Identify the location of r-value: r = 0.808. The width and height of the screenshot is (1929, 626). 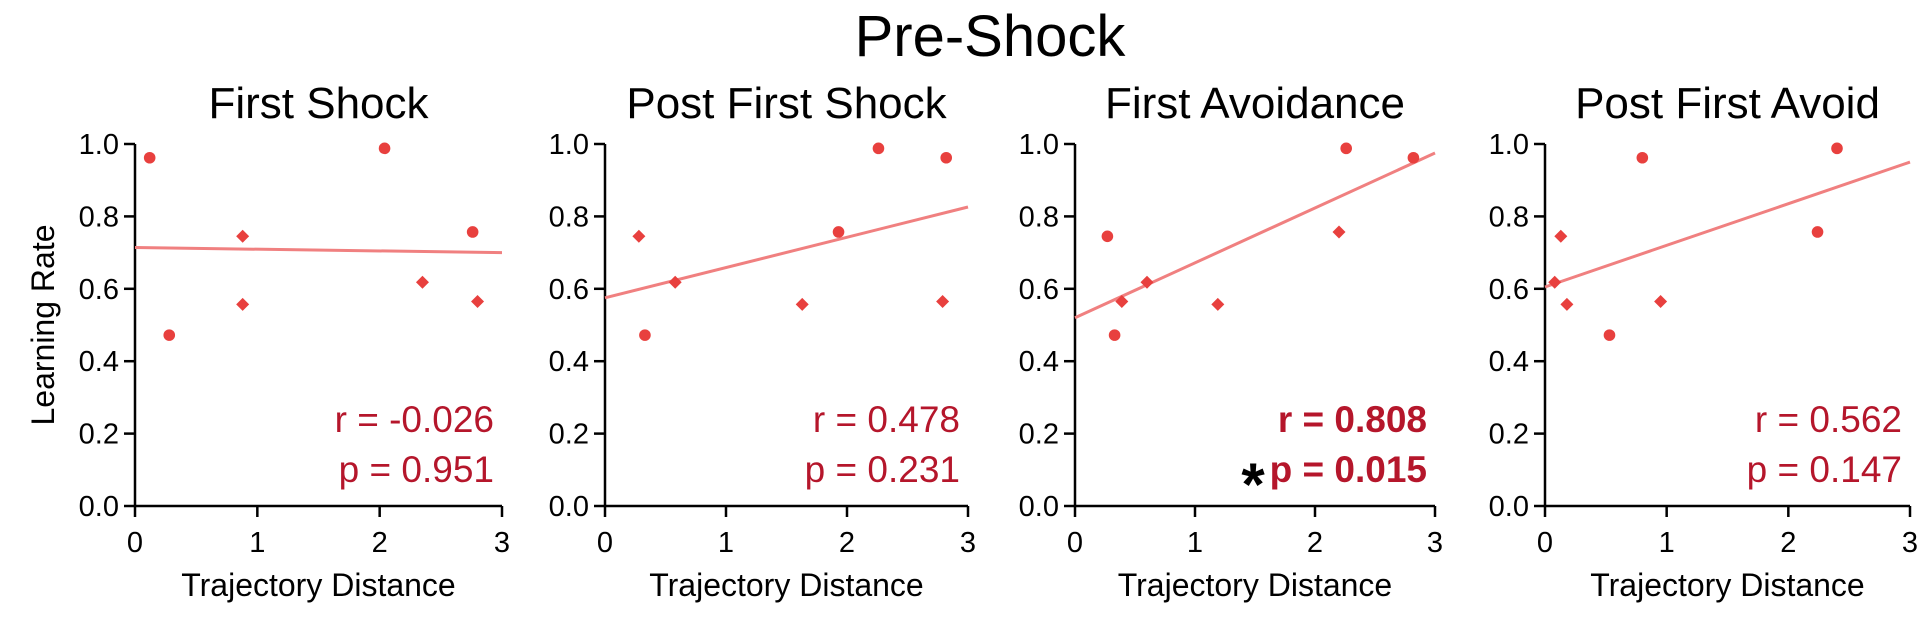
(1352, 419).